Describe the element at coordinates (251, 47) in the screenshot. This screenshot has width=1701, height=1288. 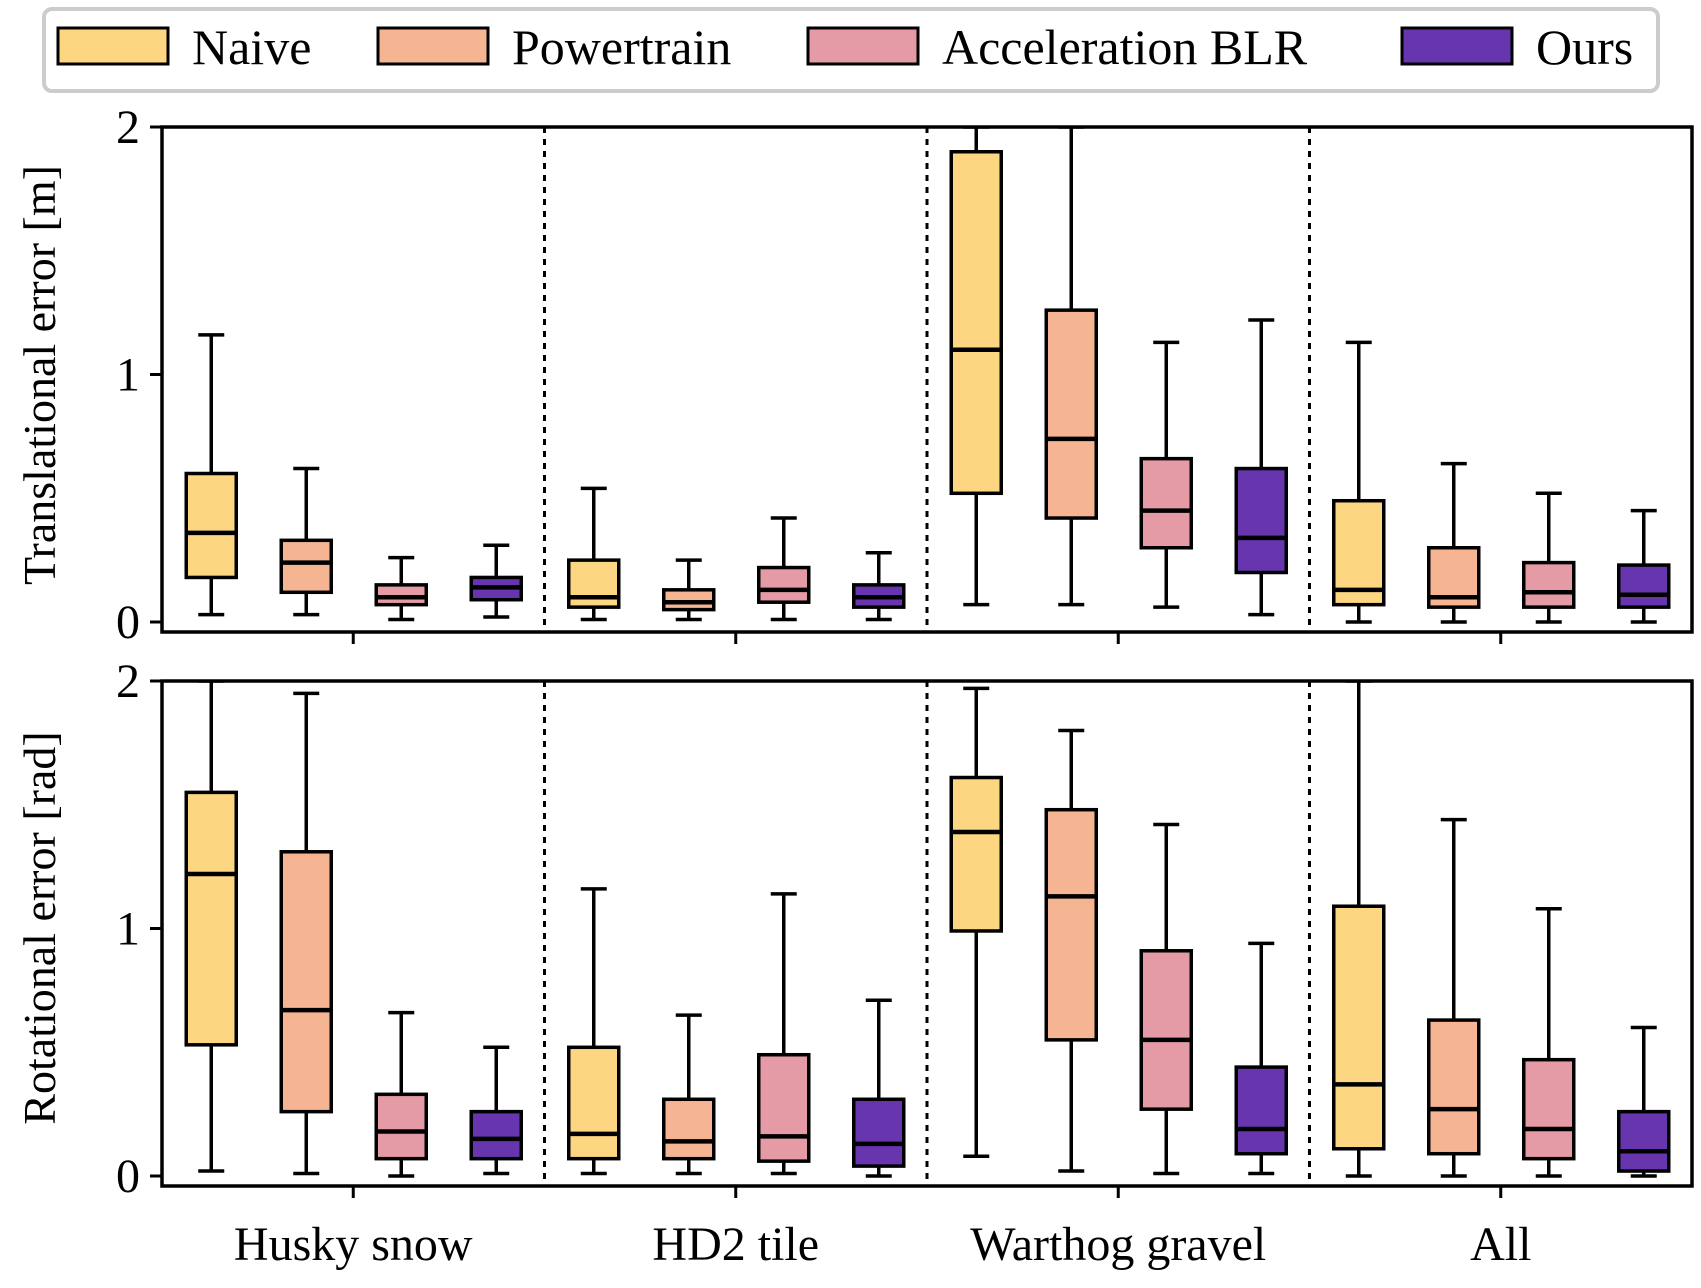
I see `legend-label-naive: Naive` at that location.